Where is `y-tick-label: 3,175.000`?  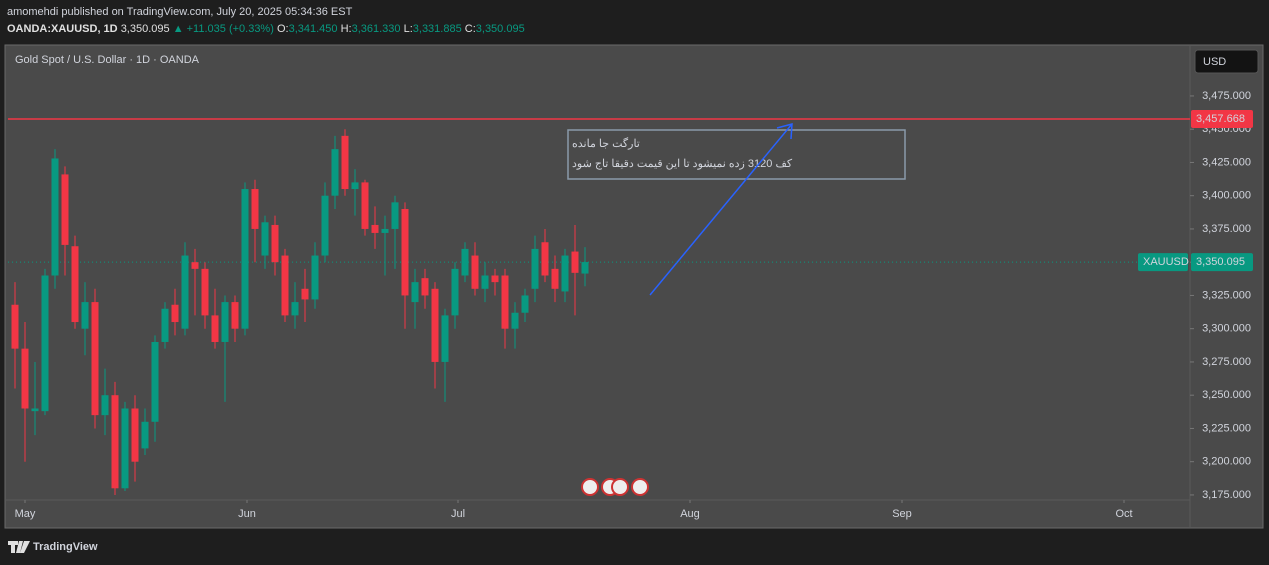 y-tick-label: 3,175.000 is located at coordinates (1226, 495).